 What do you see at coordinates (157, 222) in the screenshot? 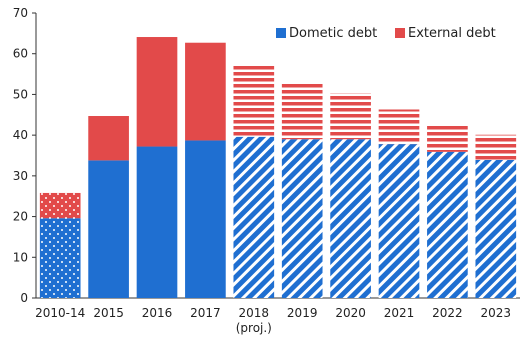
I see `bar-domestic-2016` at bounding box center [157, 222].